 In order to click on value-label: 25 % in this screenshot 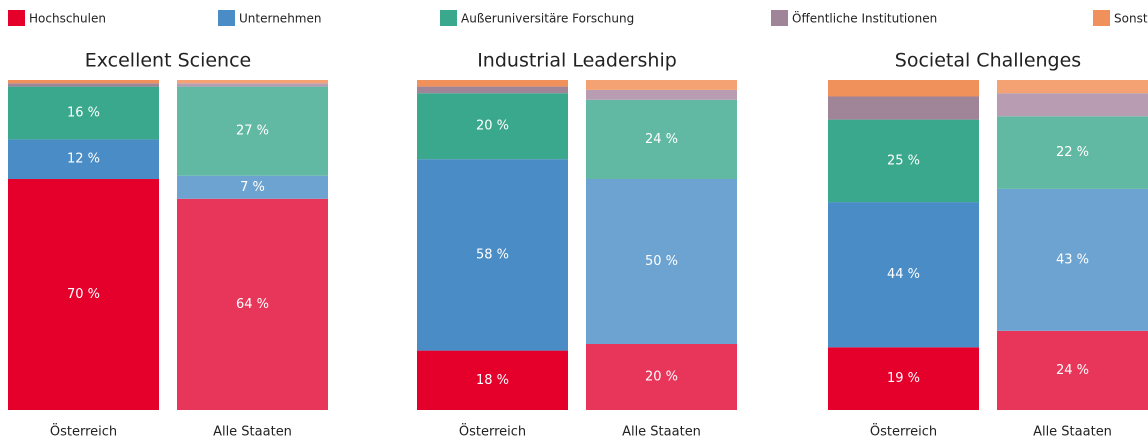, I will do `click(903, 160)`.